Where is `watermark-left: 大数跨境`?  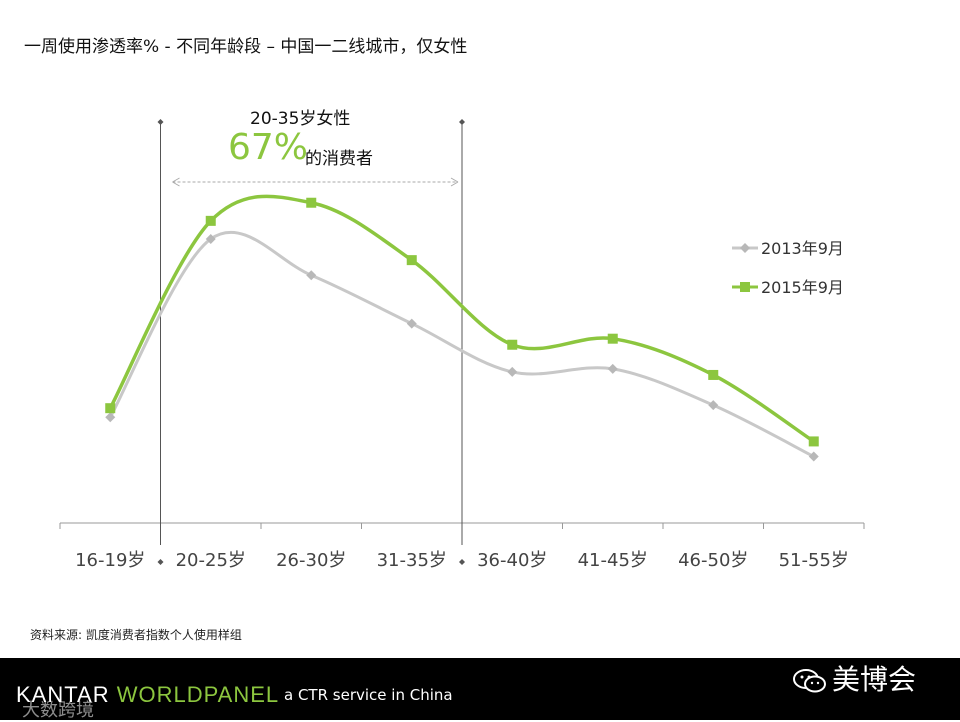
watermark-left: 大数跨境 is located at coordinates (58, 710).